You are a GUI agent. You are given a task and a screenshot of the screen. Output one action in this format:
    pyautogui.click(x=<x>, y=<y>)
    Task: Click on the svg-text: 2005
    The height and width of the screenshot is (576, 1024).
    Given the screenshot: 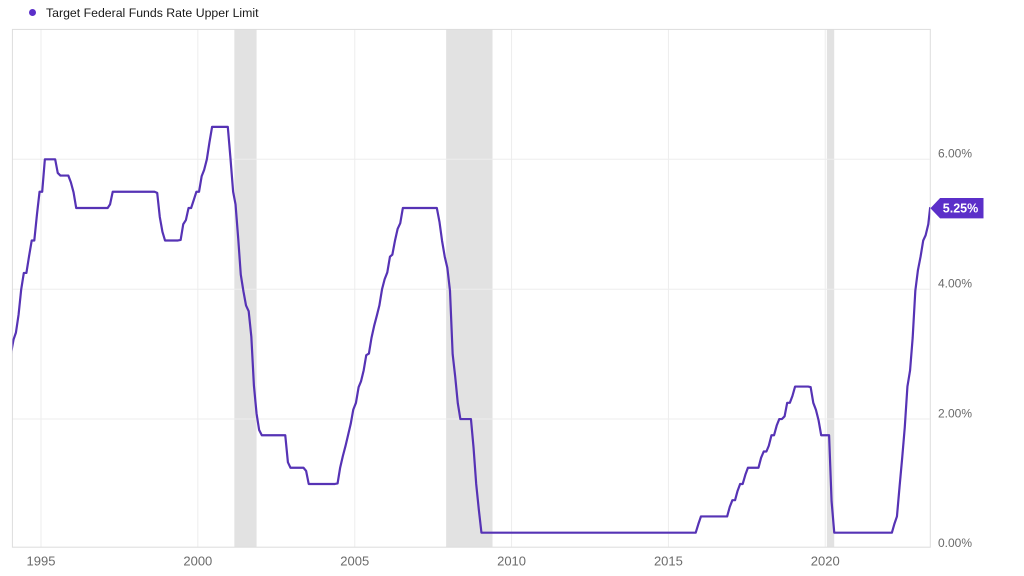 What is the action you would take?
    pyautogui.click(x=354, y=561)
    